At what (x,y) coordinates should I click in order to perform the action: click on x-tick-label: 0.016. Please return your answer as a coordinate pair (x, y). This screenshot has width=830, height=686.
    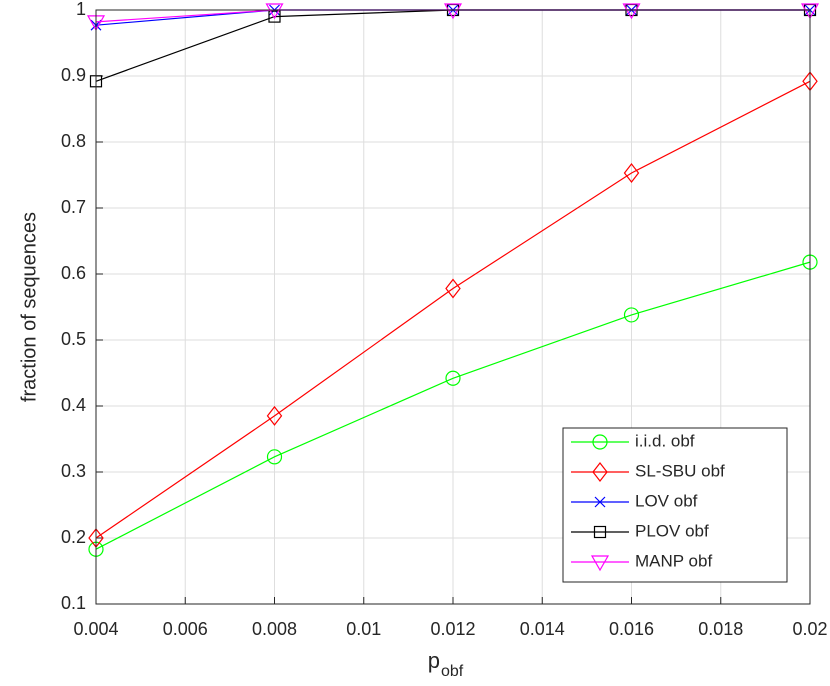
    Looking at the image, I should click on (631, 629).